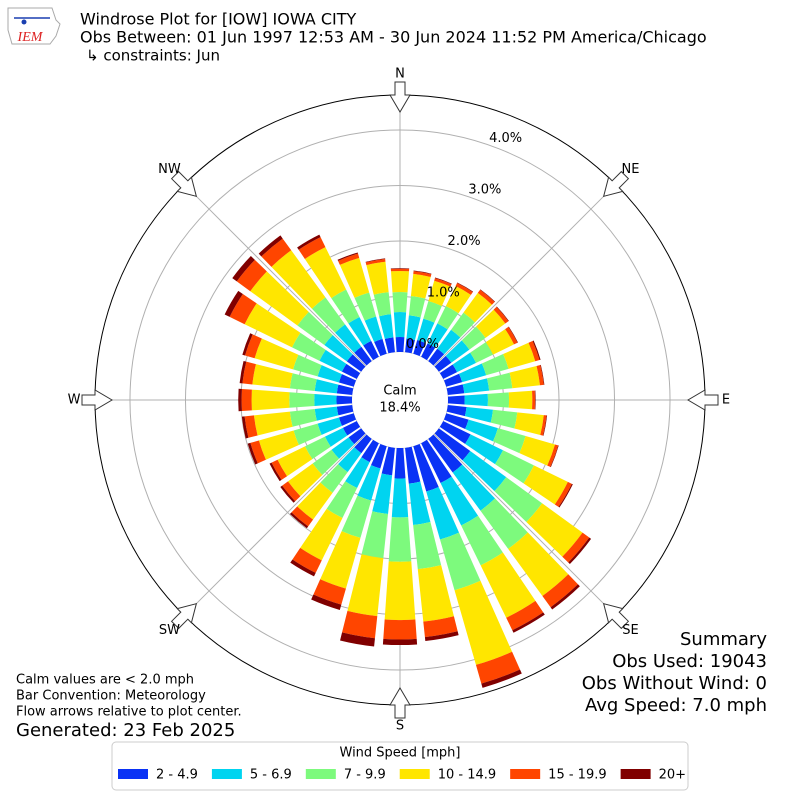  Describe the element at coordinates (400, 400) in the screenshot. I see `calm-circle` at that location.